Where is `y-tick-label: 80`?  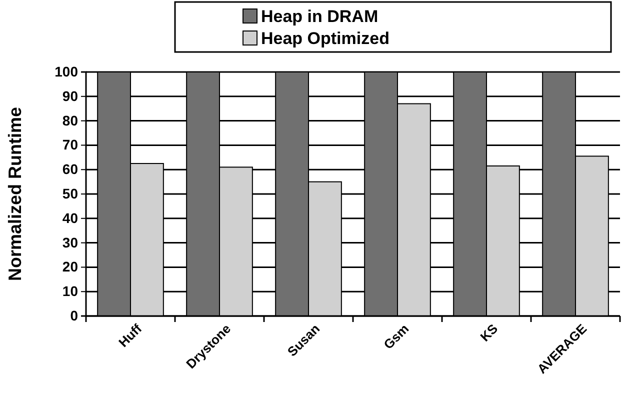
y-tick-label: 80 is located at coordinates (70, 120).